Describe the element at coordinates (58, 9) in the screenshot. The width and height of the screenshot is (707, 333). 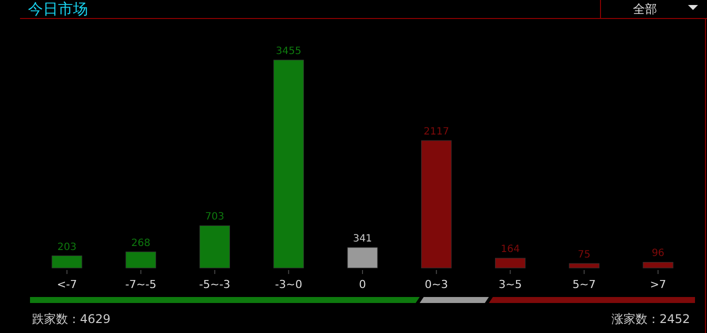
I see `chart-title: 今日市场` at that location.